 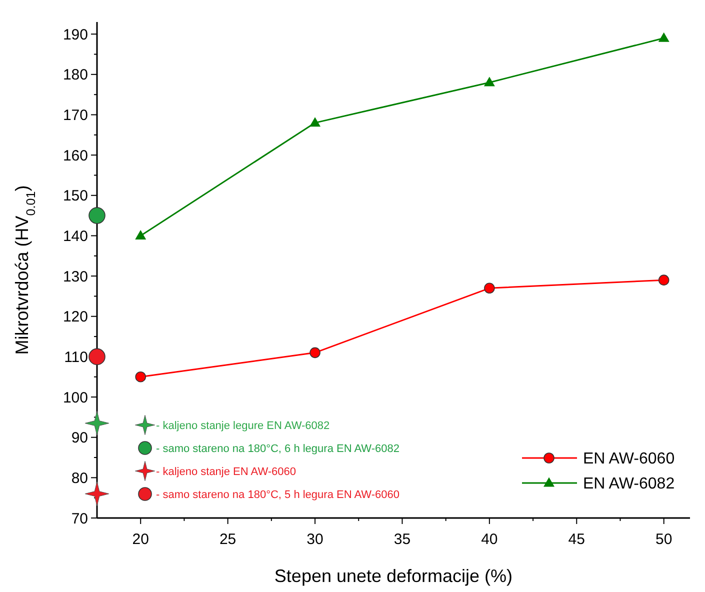 What do you see at coordinates (629, 459) in the screenshot?
I see `legend-label: EN AW-6060` at bounding box center [629, 459].